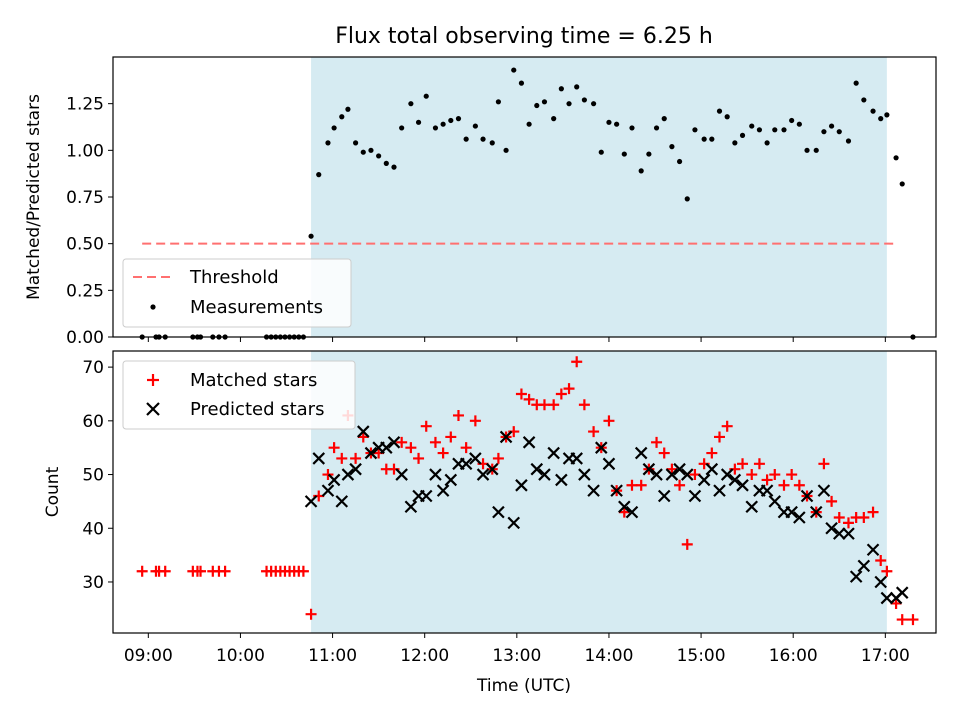  Describe the element at coordinates (701, 656) in the screenshot. I see `x-tick-label: 15:00` at that location.